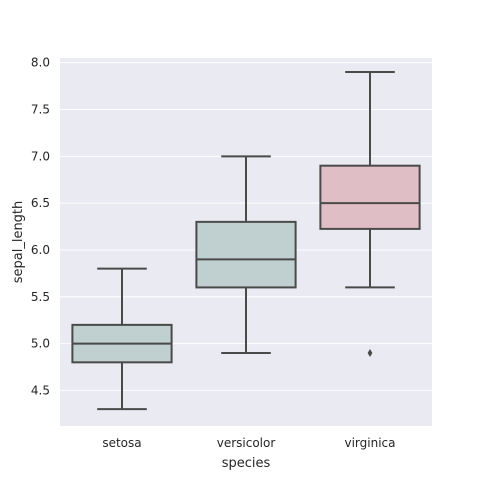 This screenshot has height=480, width=480. What do you see at coordinates (40, 110) in the screenshot?
I see `y-tick-label: 7.5` at bounding box center [40, 110].